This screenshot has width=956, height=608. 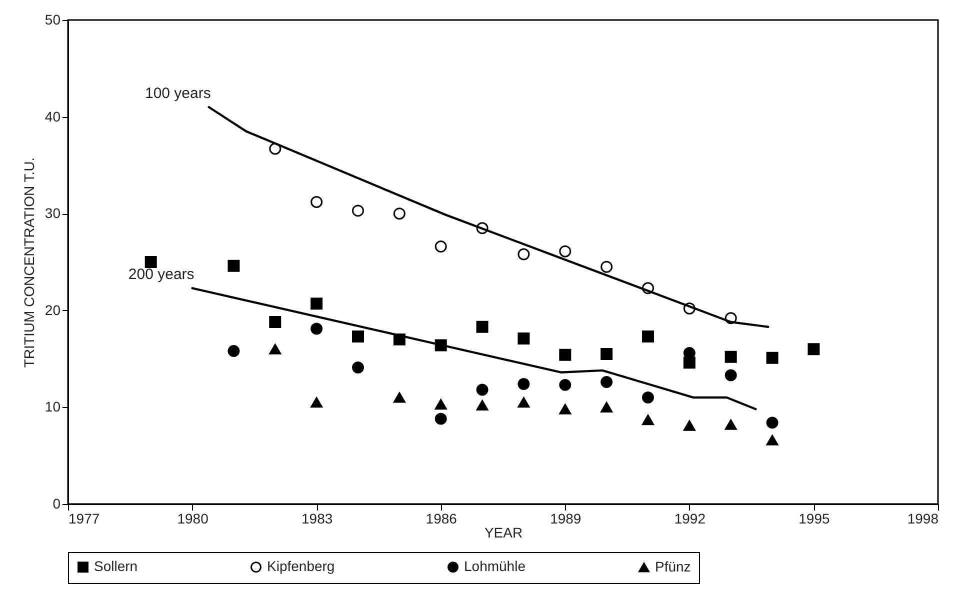 I want to click on y-axis-title: TRITIUM CONCENTRATION T.U., so click(x=28, y=262).